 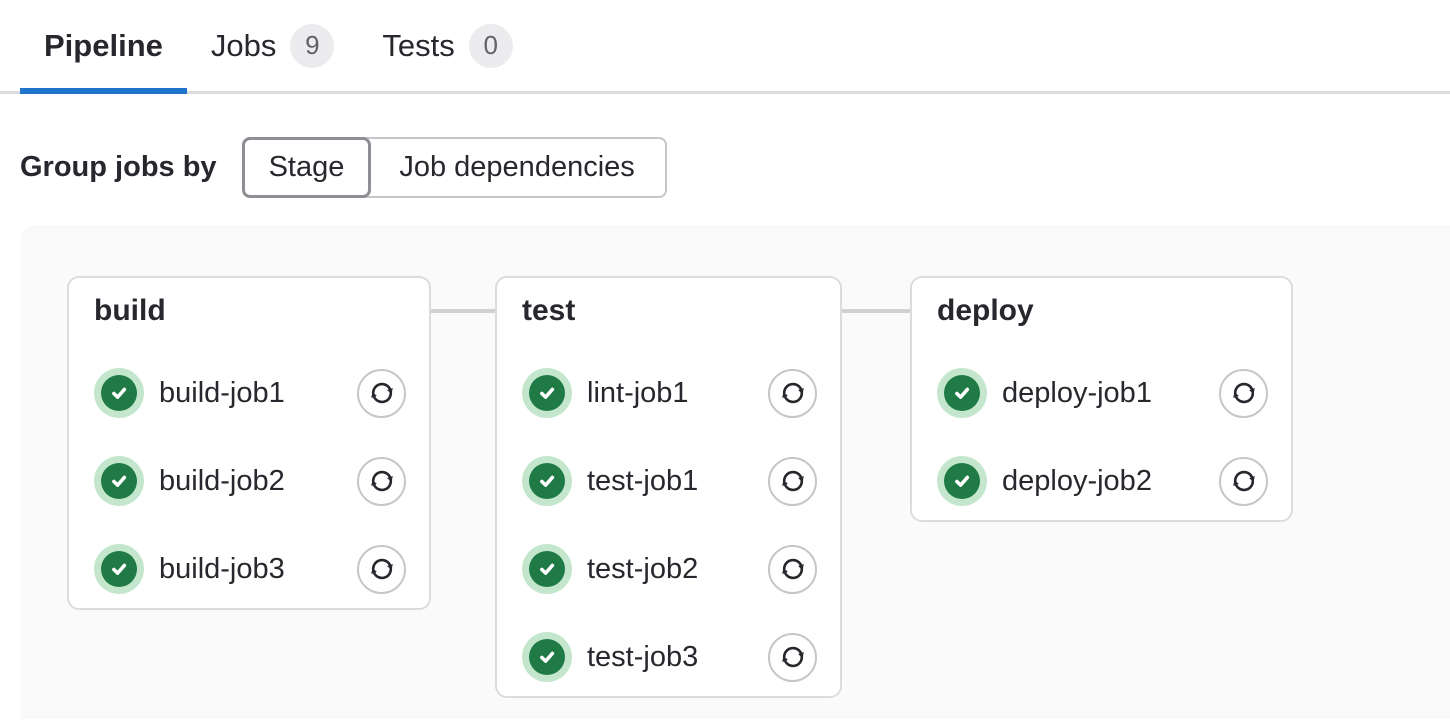 I want to click on job-row: deploy-job2, so click(x=1102, y=481).